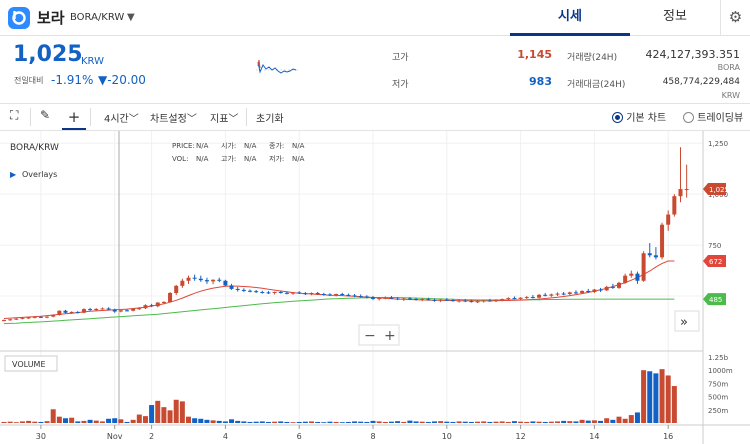 This screenshot has height=444, width=750. I want to click on readout-open-label: 시가:, so click(228, 145).